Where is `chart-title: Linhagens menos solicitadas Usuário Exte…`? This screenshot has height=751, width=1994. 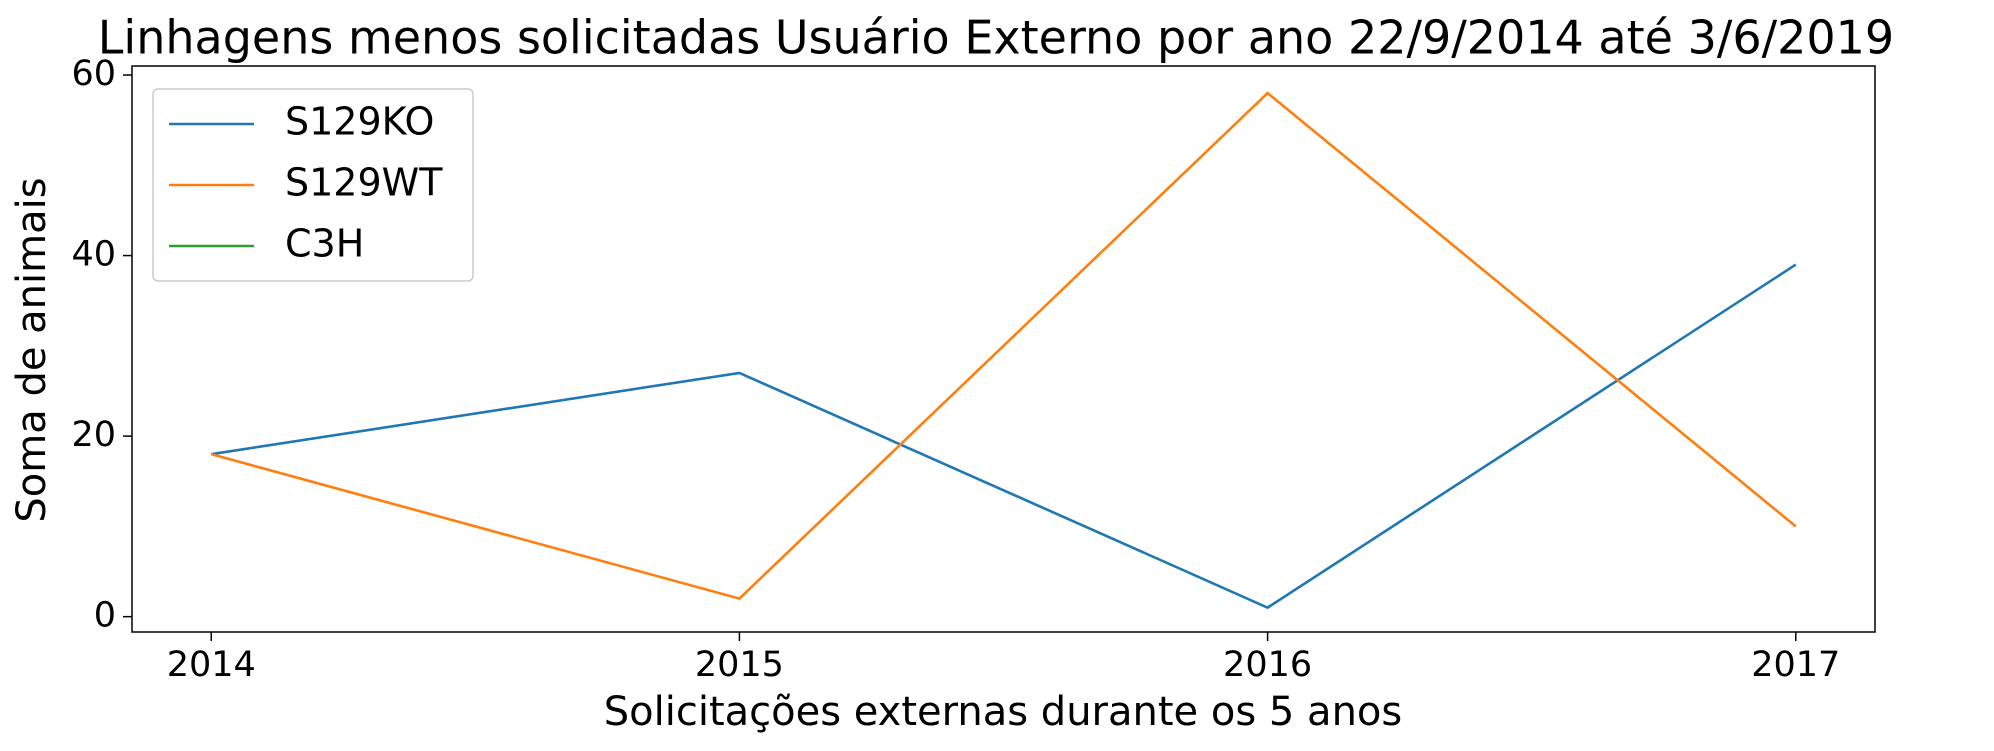
chart-title: Linhagens menos solicitadas Usuário Exte… is located at coordinates (996, 38).